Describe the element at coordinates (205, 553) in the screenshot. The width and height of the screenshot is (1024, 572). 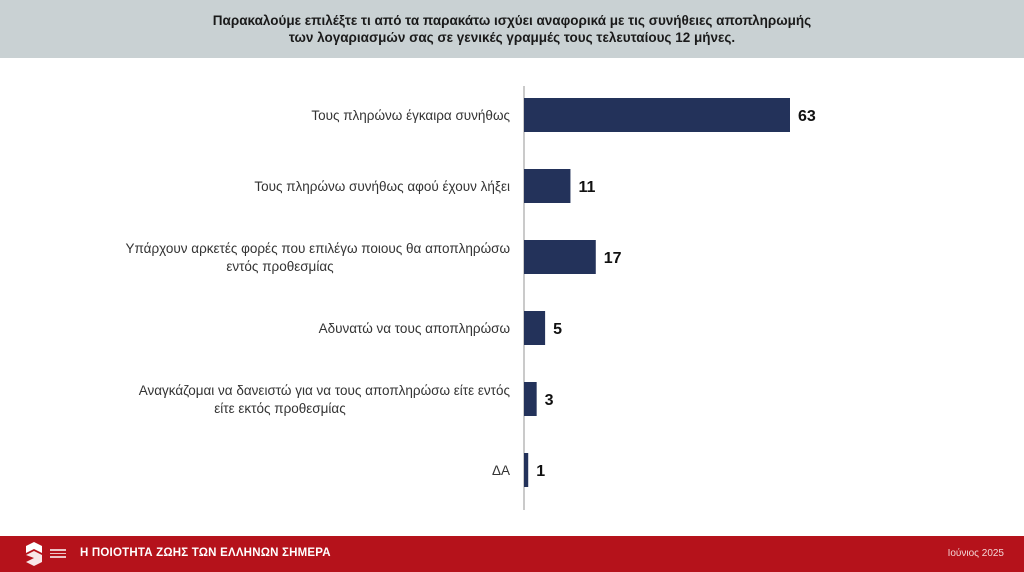
I see `footer-title: Η ΠΟΙΟΤΗΤΑ ΖΩΗΣ ΤΩΝ ΕΛΛΗΝΩΝ ΣΗΜΕΡΑ` at that location.